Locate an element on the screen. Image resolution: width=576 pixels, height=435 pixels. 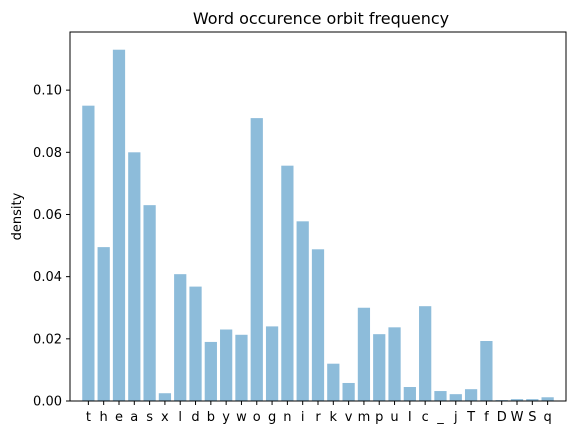
x-tick-label-17: v is located at coordinates (349, 417).